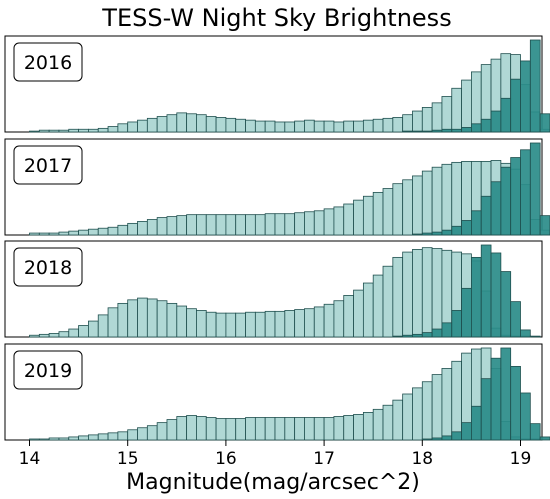 The height and width of the screenshot is (499, 550). Describe the element at coordinates (48, 166) in the screenshot. I see `year-label: 2017` at that location.